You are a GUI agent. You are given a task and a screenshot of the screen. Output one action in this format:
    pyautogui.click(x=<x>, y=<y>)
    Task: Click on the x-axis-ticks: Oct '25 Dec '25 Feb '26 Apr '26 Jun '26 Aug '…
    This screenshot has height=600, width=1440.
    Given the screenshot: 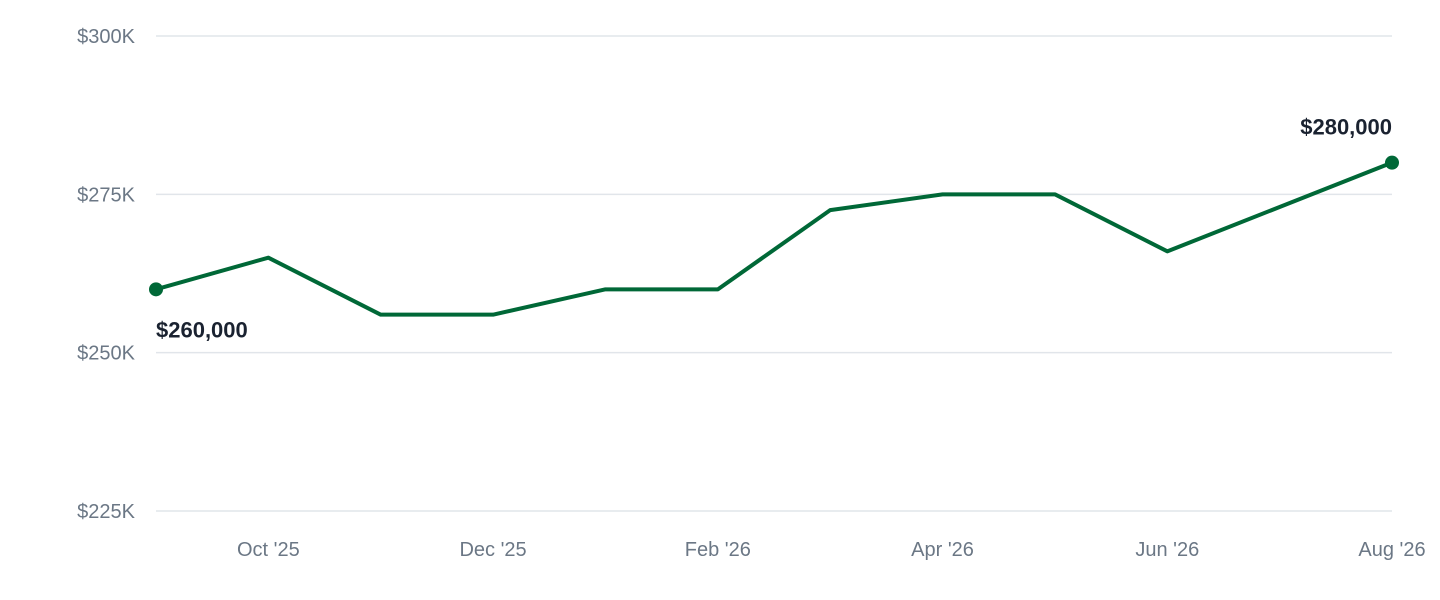 What is the action you would take?
    pyautogui.click(x=831, y=550)
    